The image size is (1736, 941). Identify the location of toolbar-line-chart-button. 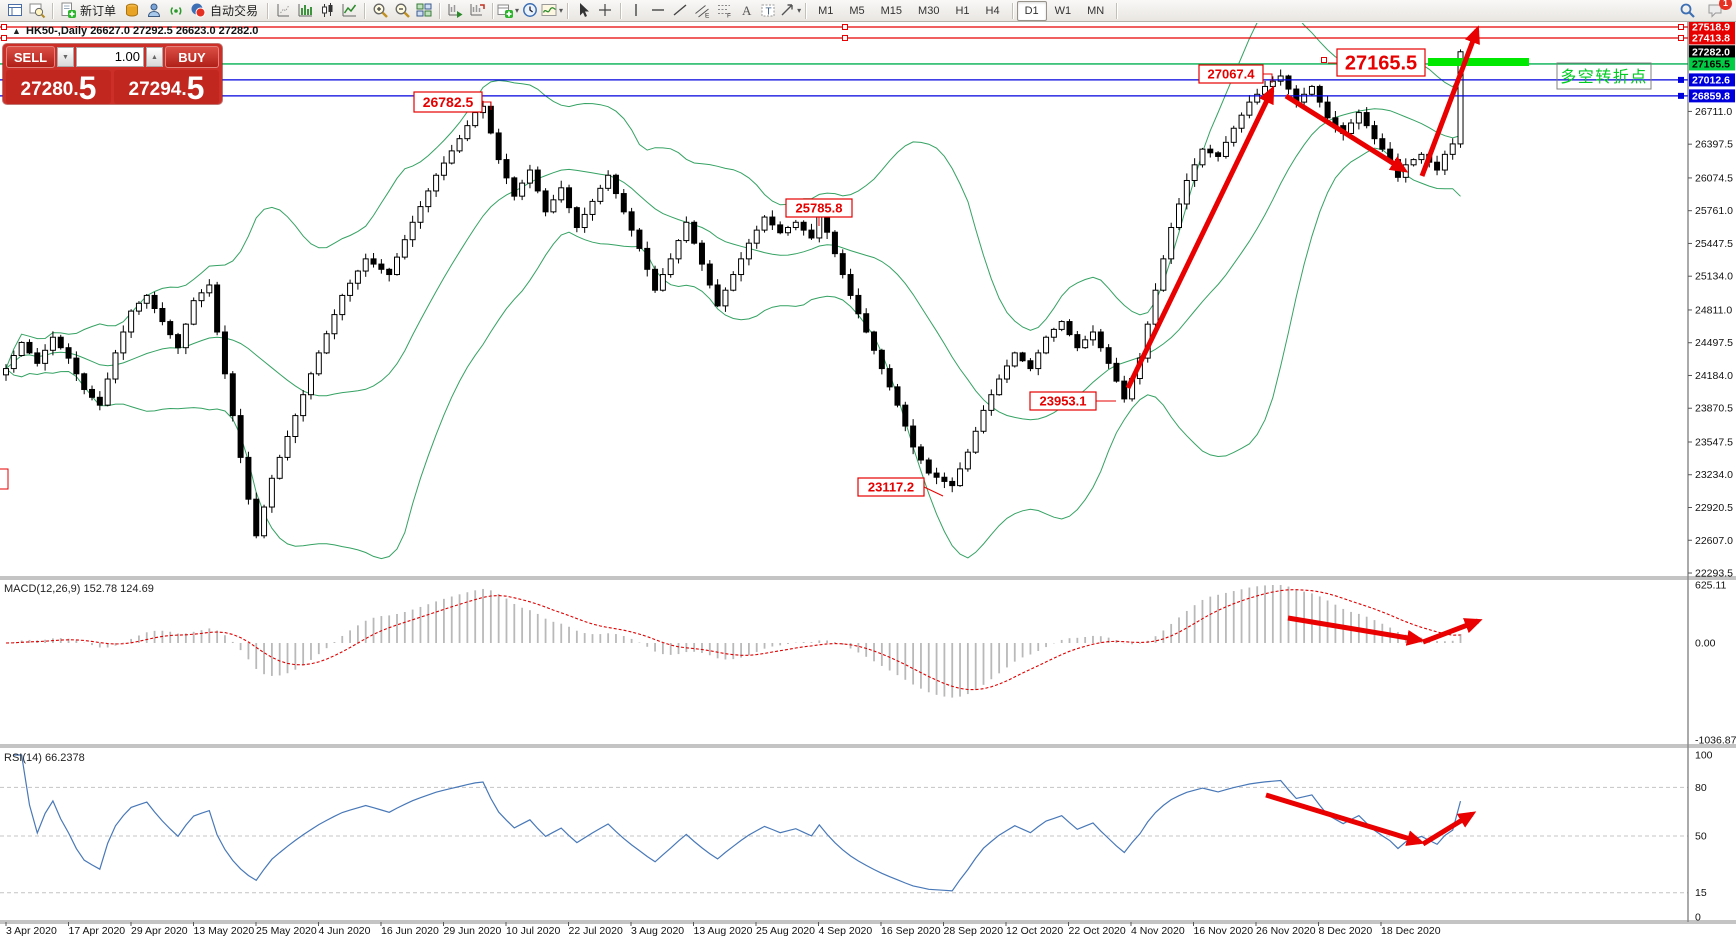
(349, 11).